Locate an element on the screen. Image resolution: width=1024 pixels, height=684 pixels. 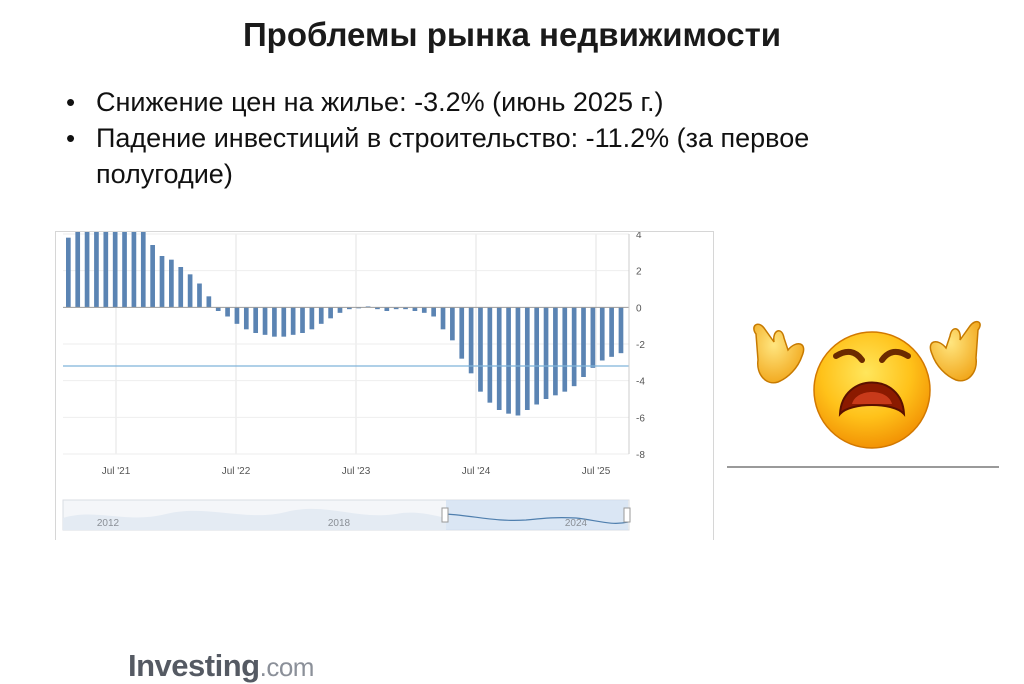
logo-brand: Investing is located at coordinates (194, 665).